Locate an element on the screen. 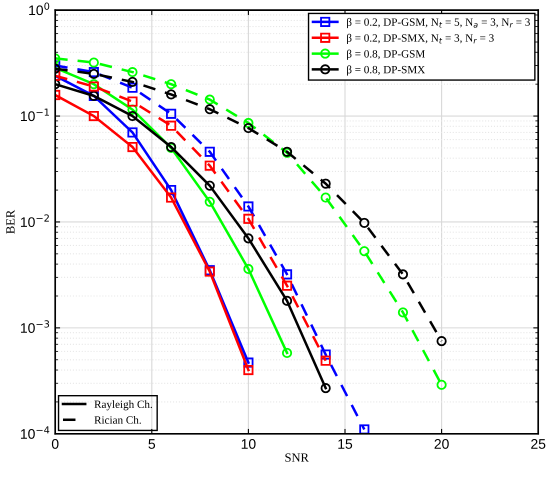 The image size is (552, 482). legend-label: β = 0.2, DP-SMX, N$_{t}$ = 3, N$_{r}$ = 3 is located at coordinates (420, 39).